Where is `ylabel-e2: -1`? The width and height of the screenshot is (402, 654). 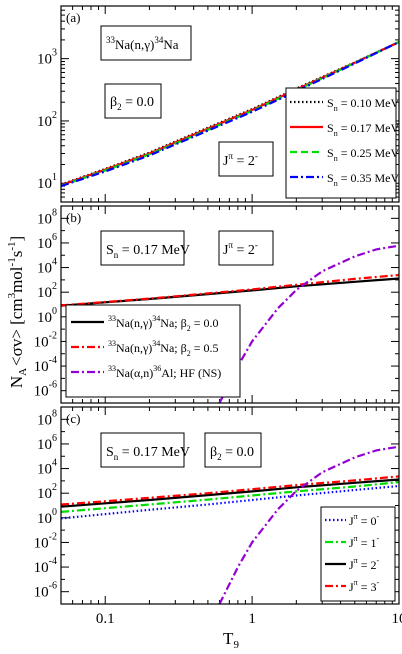 ylabel-e2: -1 is located at coordinates (12, 261).